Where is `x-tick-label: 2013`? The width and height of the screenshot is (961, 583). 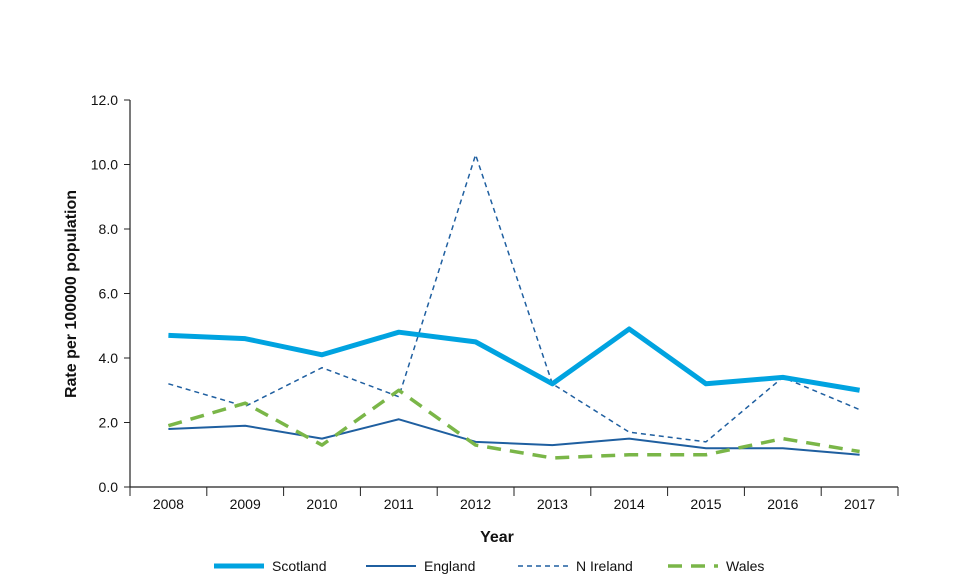
x-tick-label: 2013 is located at coordinates (552, 504).